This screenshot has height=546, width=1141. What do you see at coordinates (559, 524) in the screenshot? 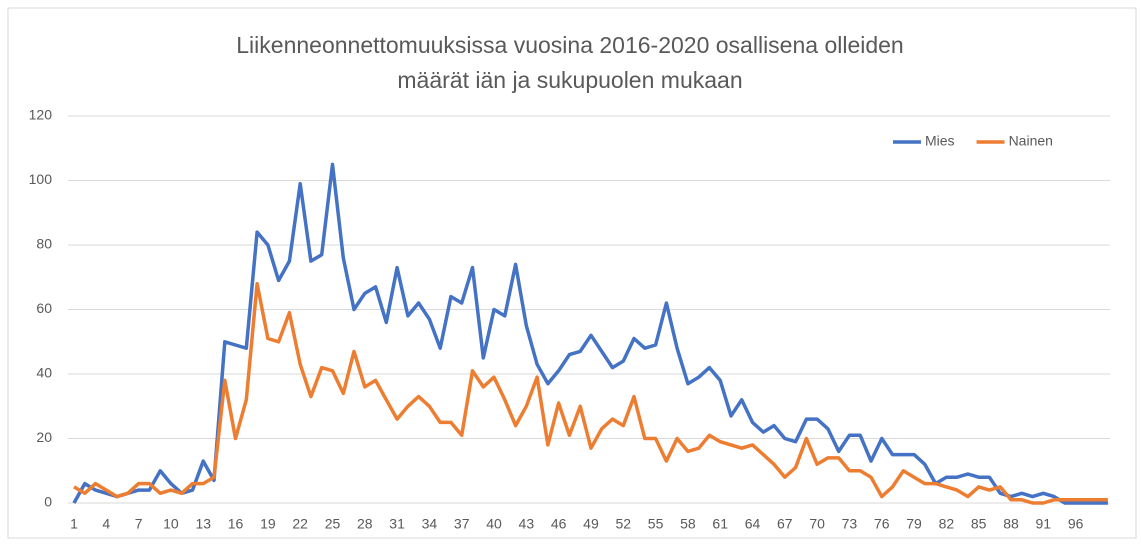
I see `x-tick-label: 46` at bounding box center [559, 524].